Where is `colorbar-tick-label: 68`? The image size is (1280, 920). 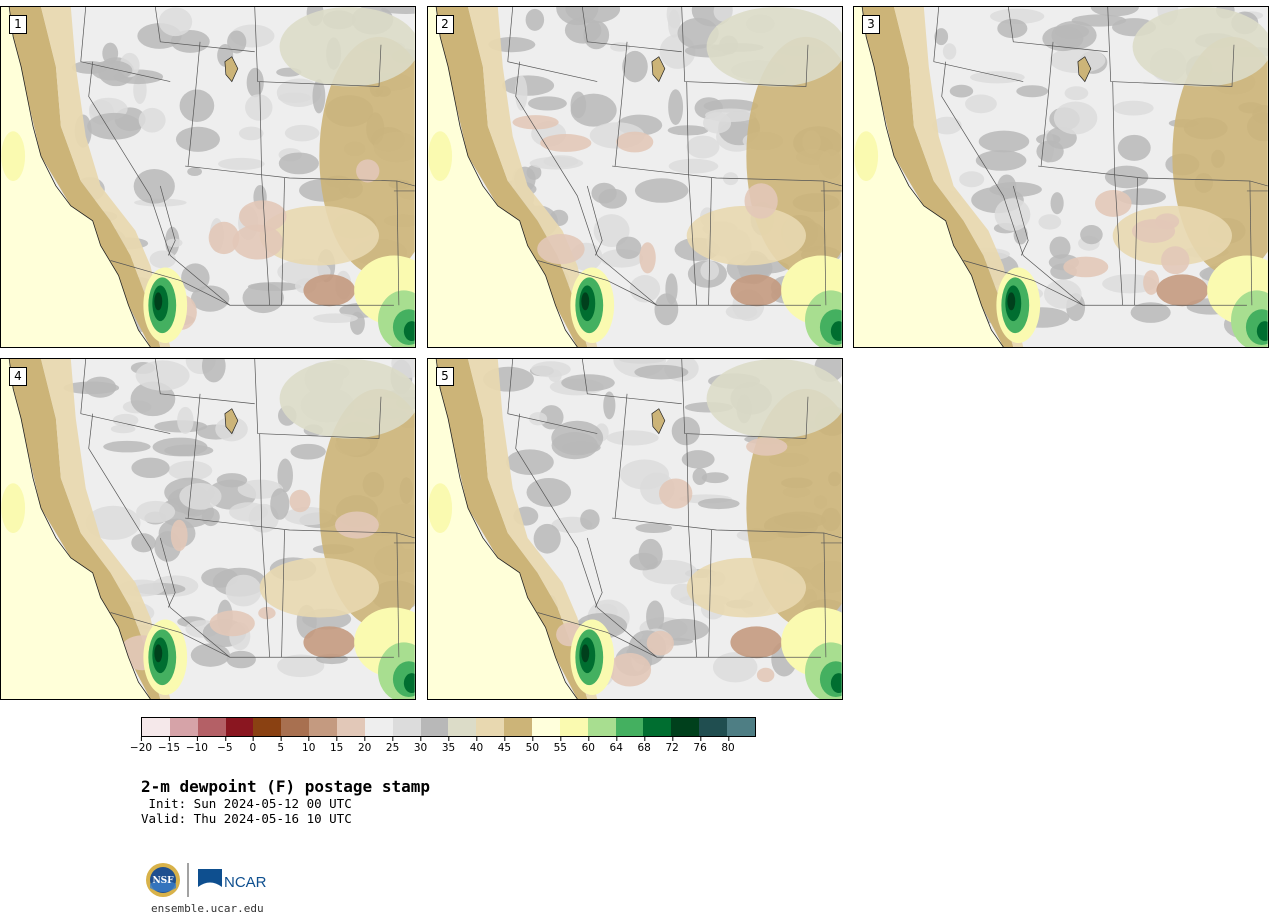
colorbar-tick-label: 68 is located at coordinates (644, 745).